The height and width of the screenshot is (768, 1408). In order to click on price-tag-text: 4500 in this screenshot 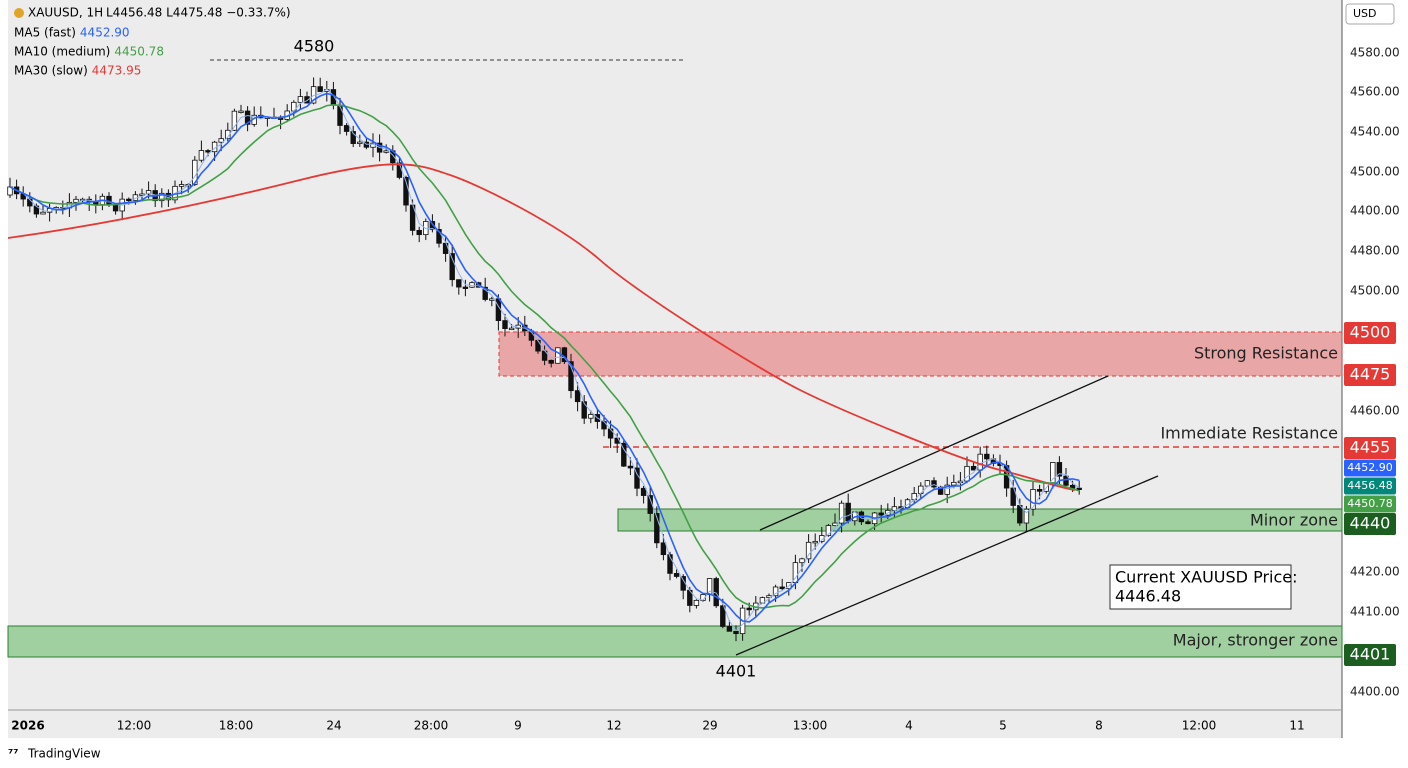, I will do `click(1370, 332)`.